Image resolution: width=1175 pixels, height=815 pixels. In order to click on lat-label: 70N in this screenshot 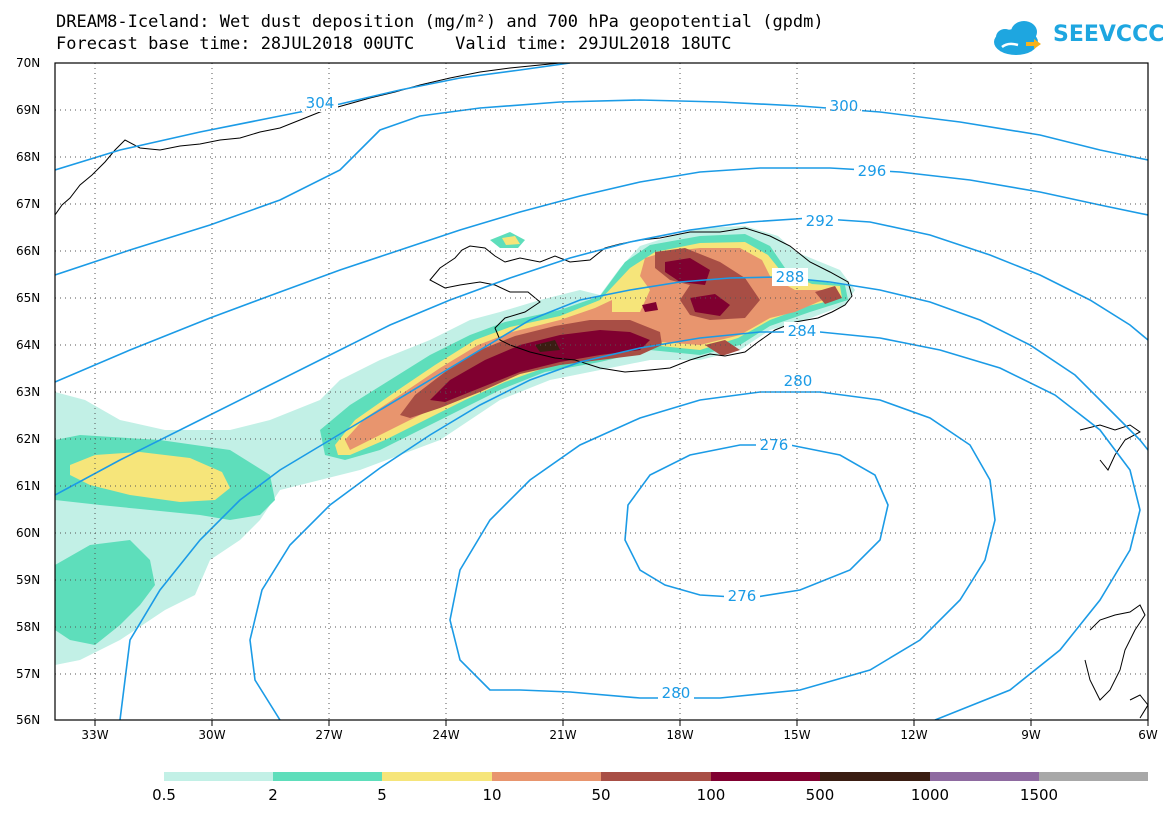, I will do `click(28, 63)`.